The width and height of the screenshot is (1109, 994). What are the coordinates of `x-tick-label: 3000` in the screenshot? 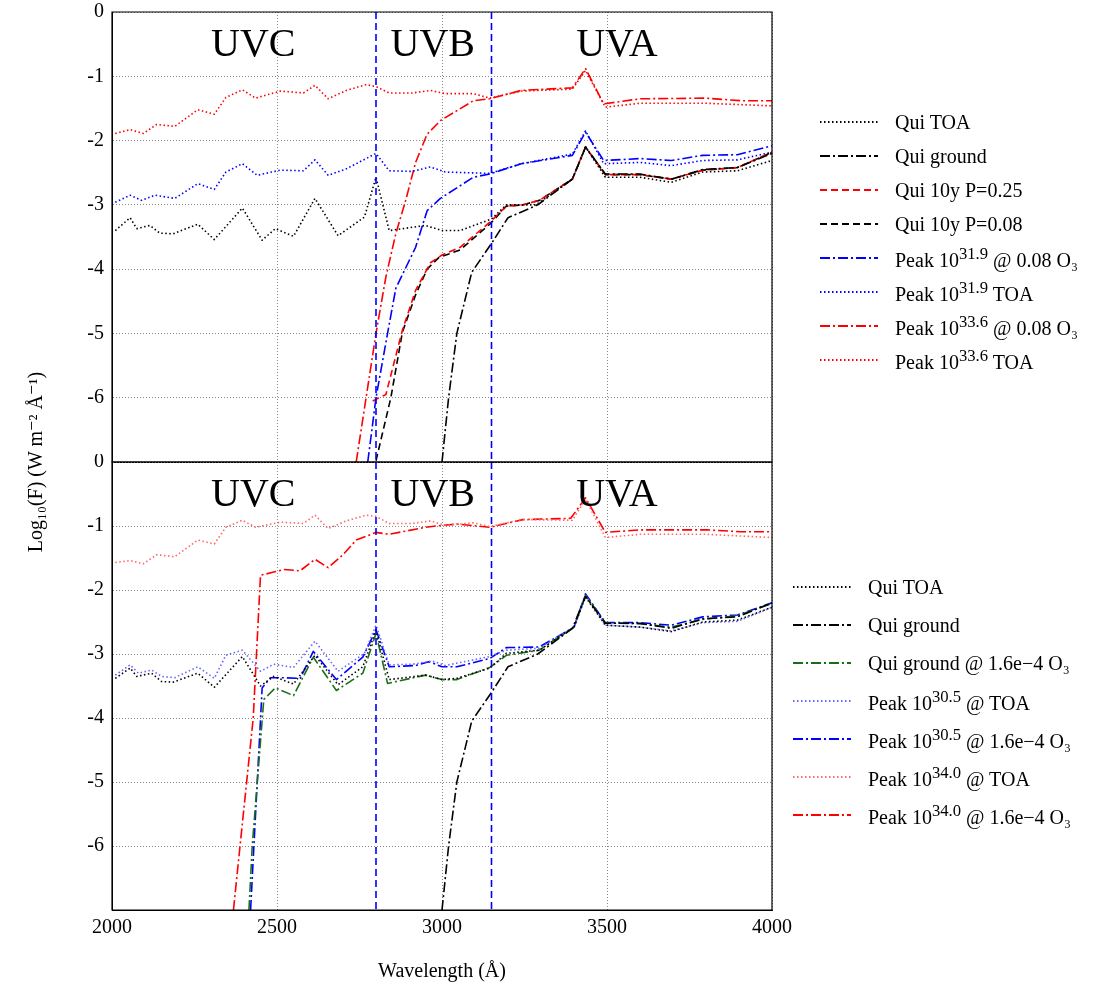 It's located at (442, 926).